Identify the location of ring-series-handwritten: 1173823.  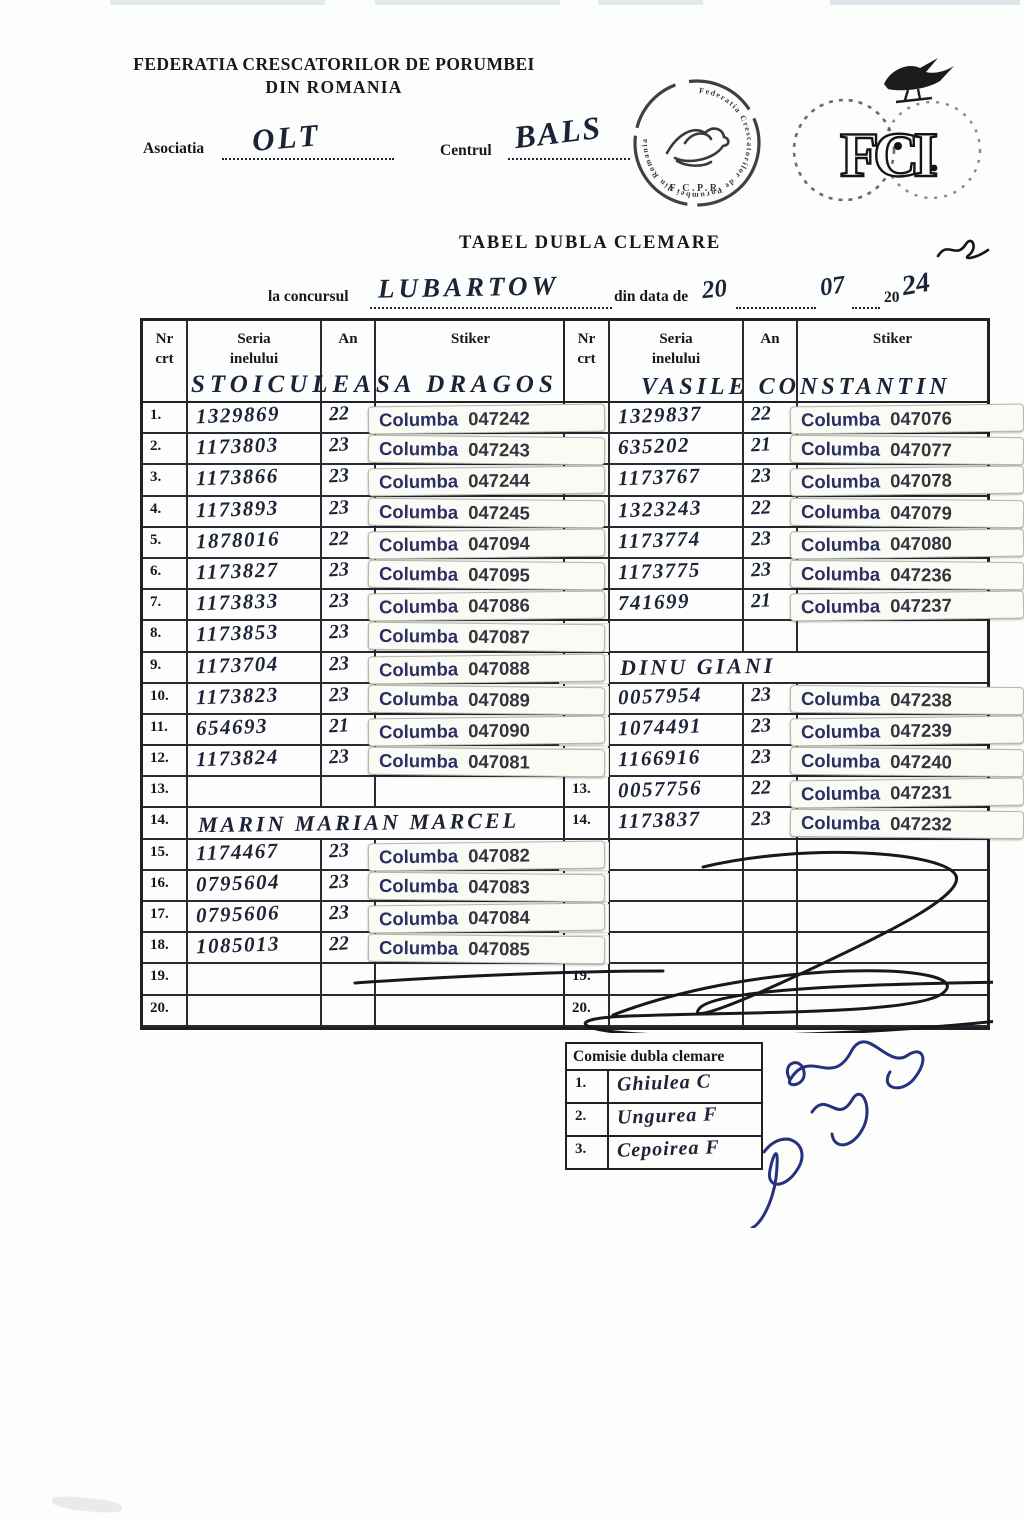
(237, 695).